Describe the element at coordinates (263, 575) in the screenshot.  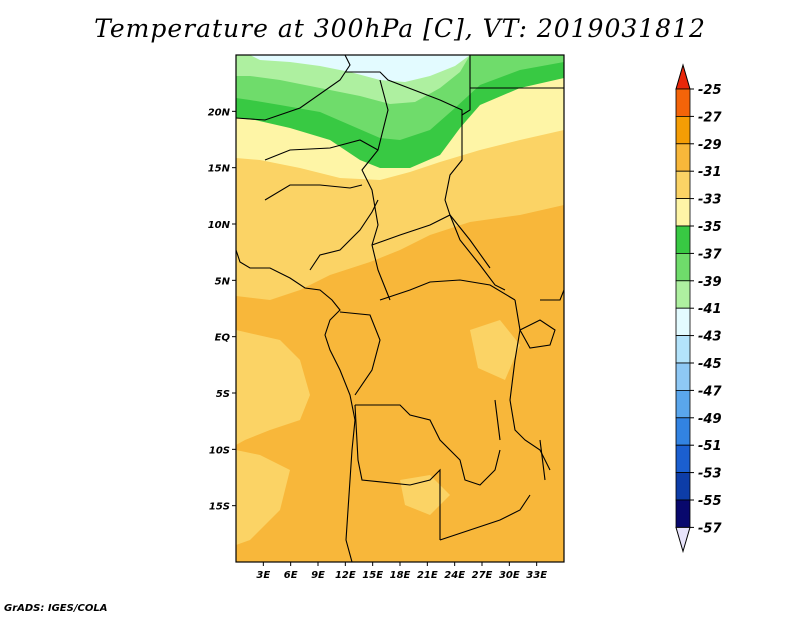
I see `lon-label: 3E` at that location.